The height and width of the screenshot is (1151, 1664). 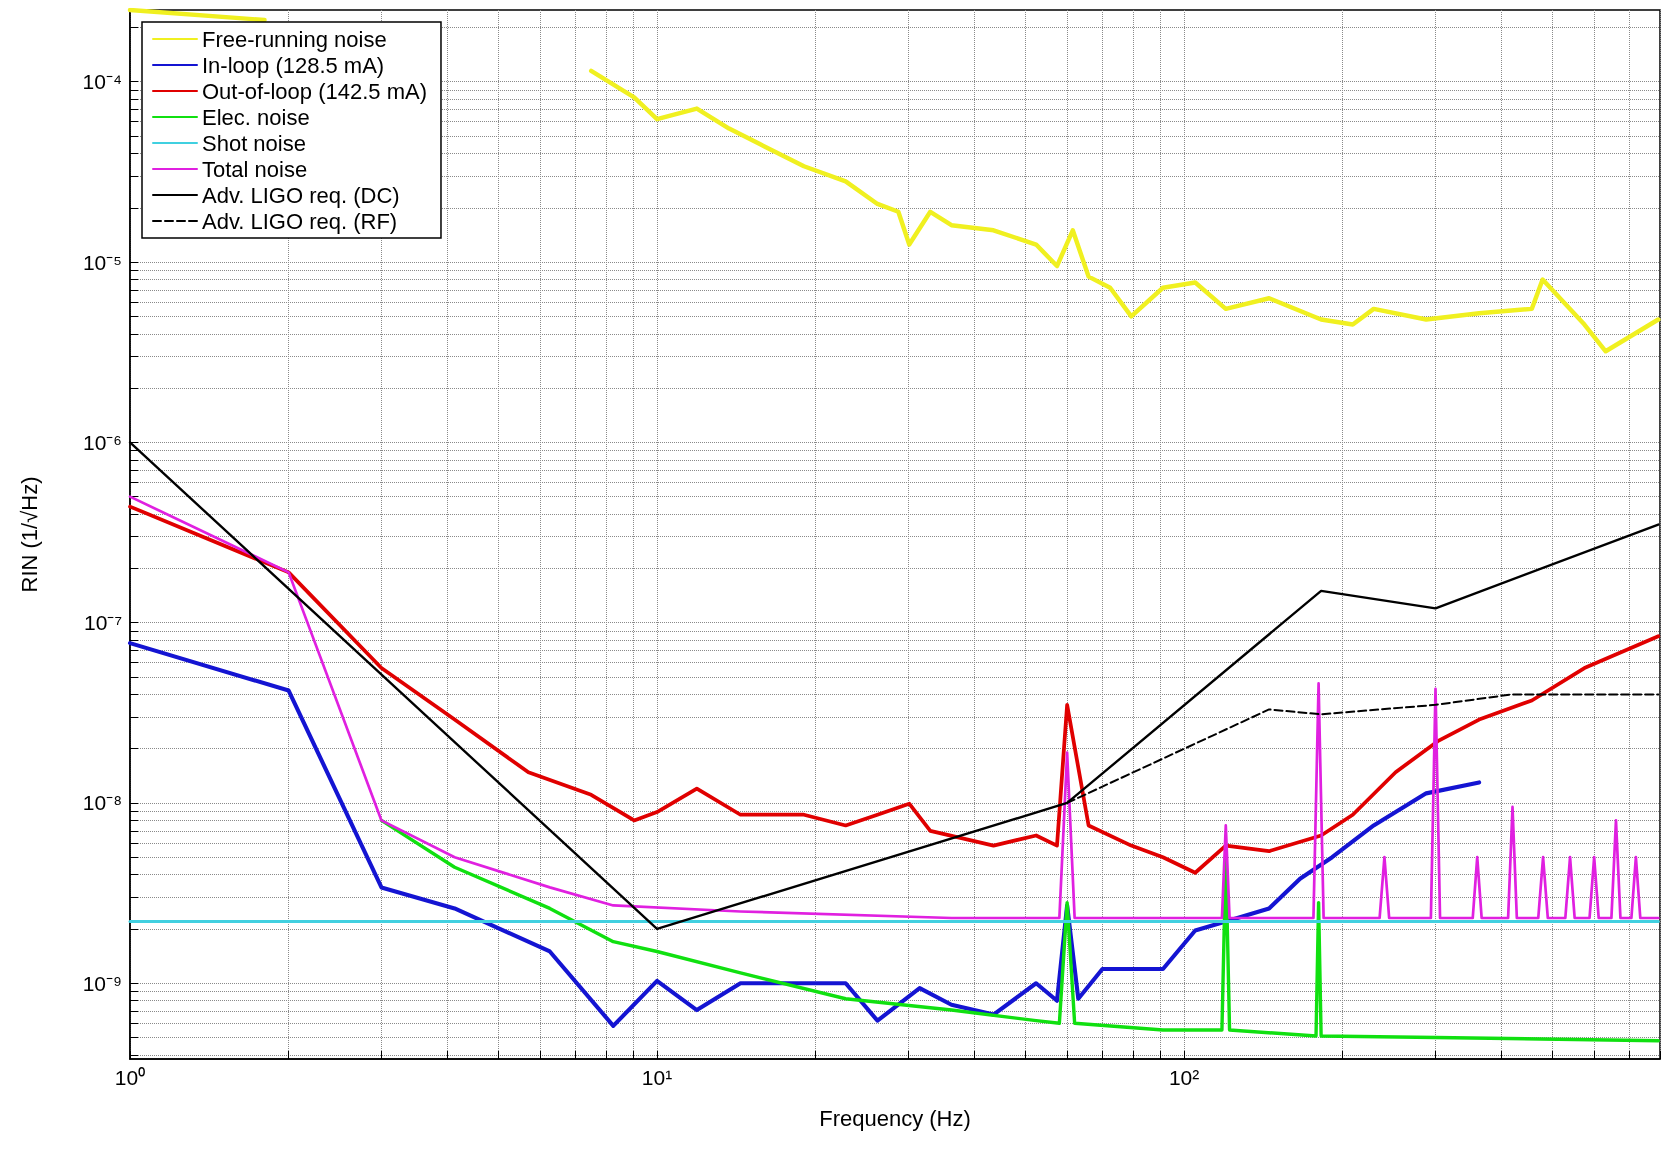 I want to click on legend-label: Out-of-loop (142.5 mA), so click(x=314, y=91).